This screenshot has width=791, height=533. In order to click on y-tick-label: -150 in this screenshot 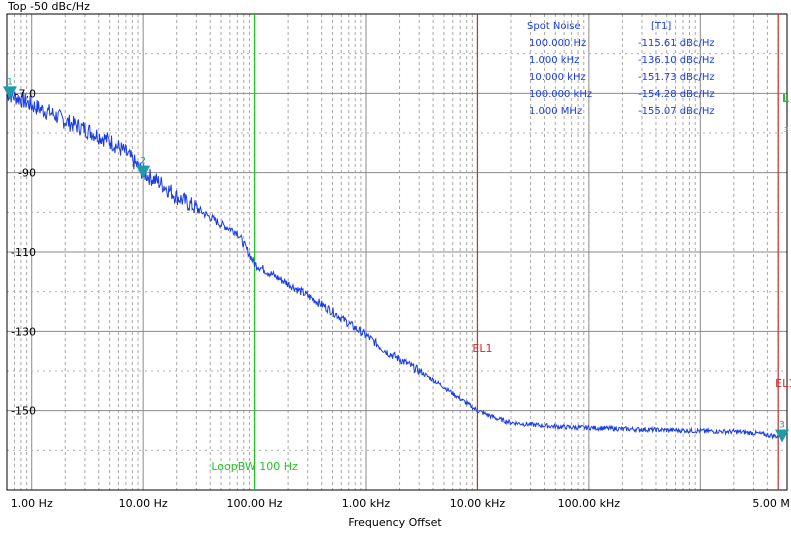, I will do `click(23, 411)`.